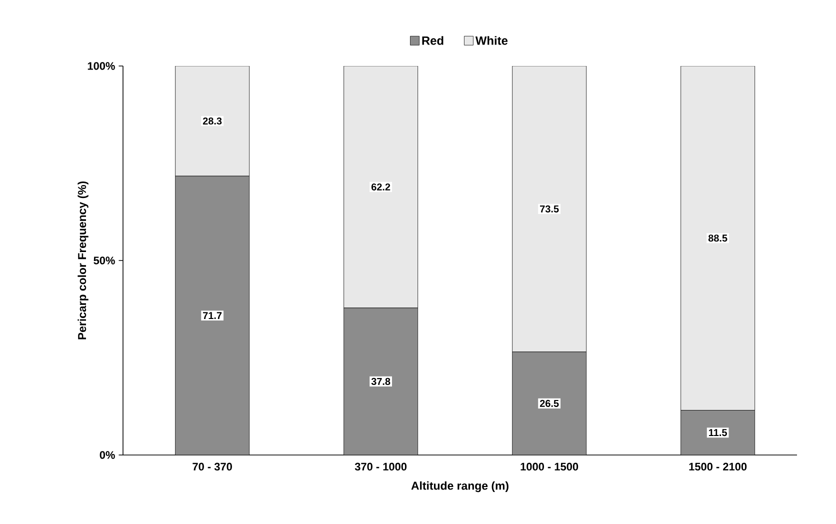 The image size is (836, 524). I want to click on data-label: 37.8, so click(380, 381).